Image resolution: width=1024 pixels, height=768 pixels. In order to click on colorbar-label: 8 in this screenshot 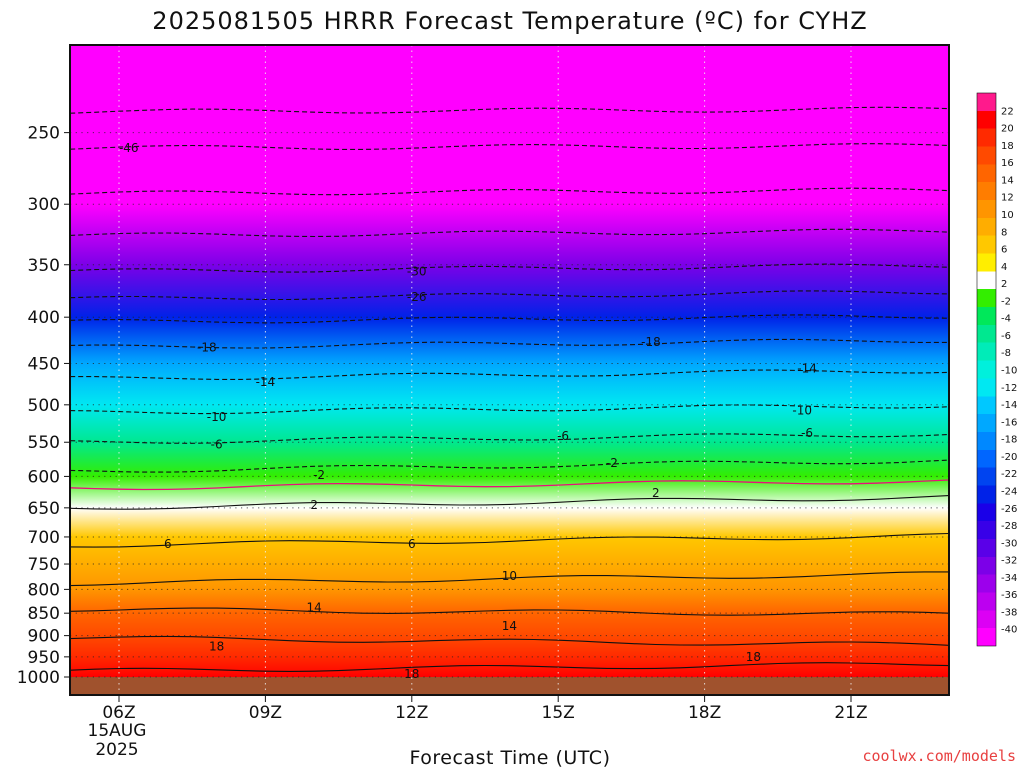, I will do `click(1004, 232)`.